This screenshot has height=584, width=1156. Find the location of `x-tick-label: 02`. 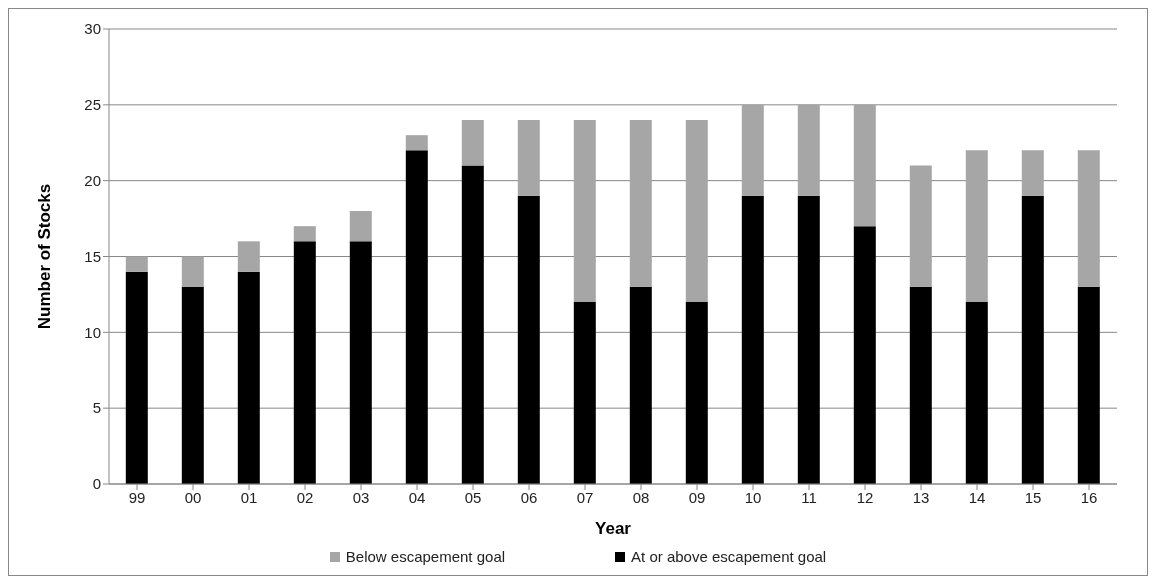

x-tick-label: 02 is located at coordinates (305, 497).